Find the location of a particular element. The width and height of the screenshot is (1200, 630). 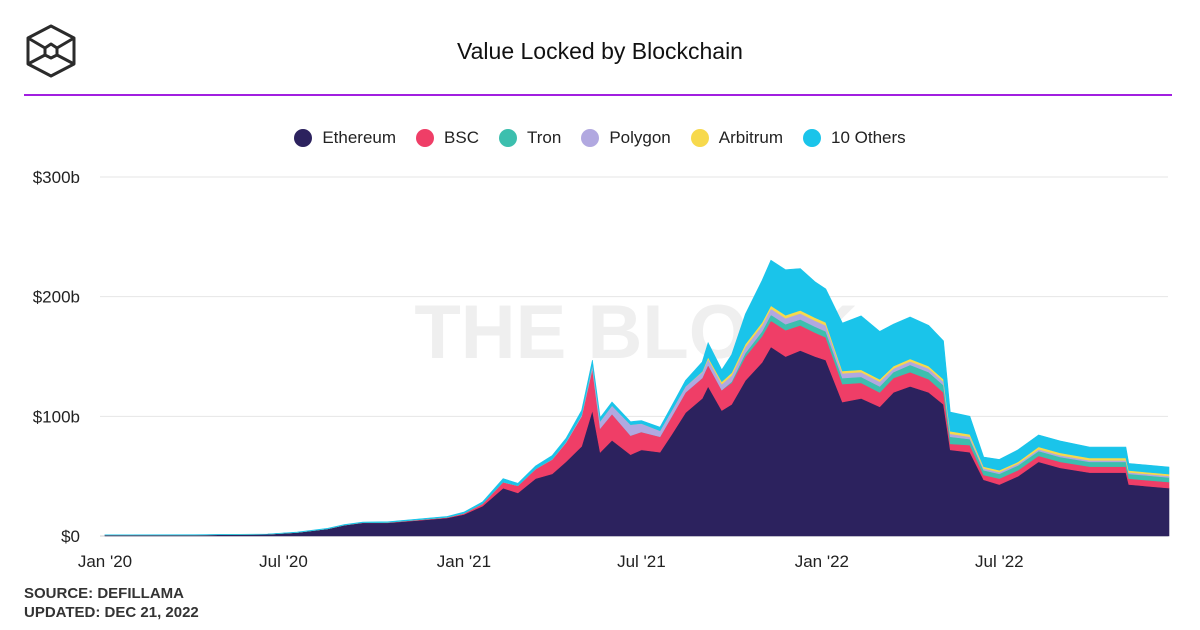

legend-item: BSC is located at coordinates (447, 138).